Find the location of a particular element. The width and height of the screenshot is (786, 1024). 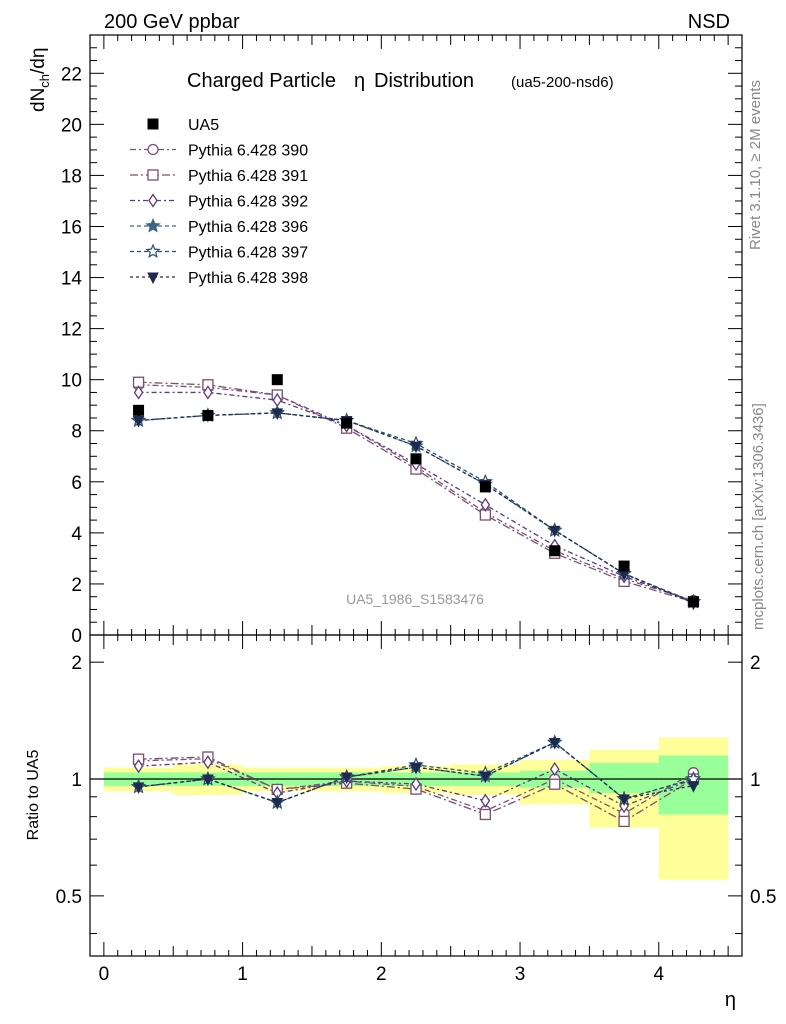

chart-title-tag: (ua5-200-nsd6) is located at coordinates (562, 82).